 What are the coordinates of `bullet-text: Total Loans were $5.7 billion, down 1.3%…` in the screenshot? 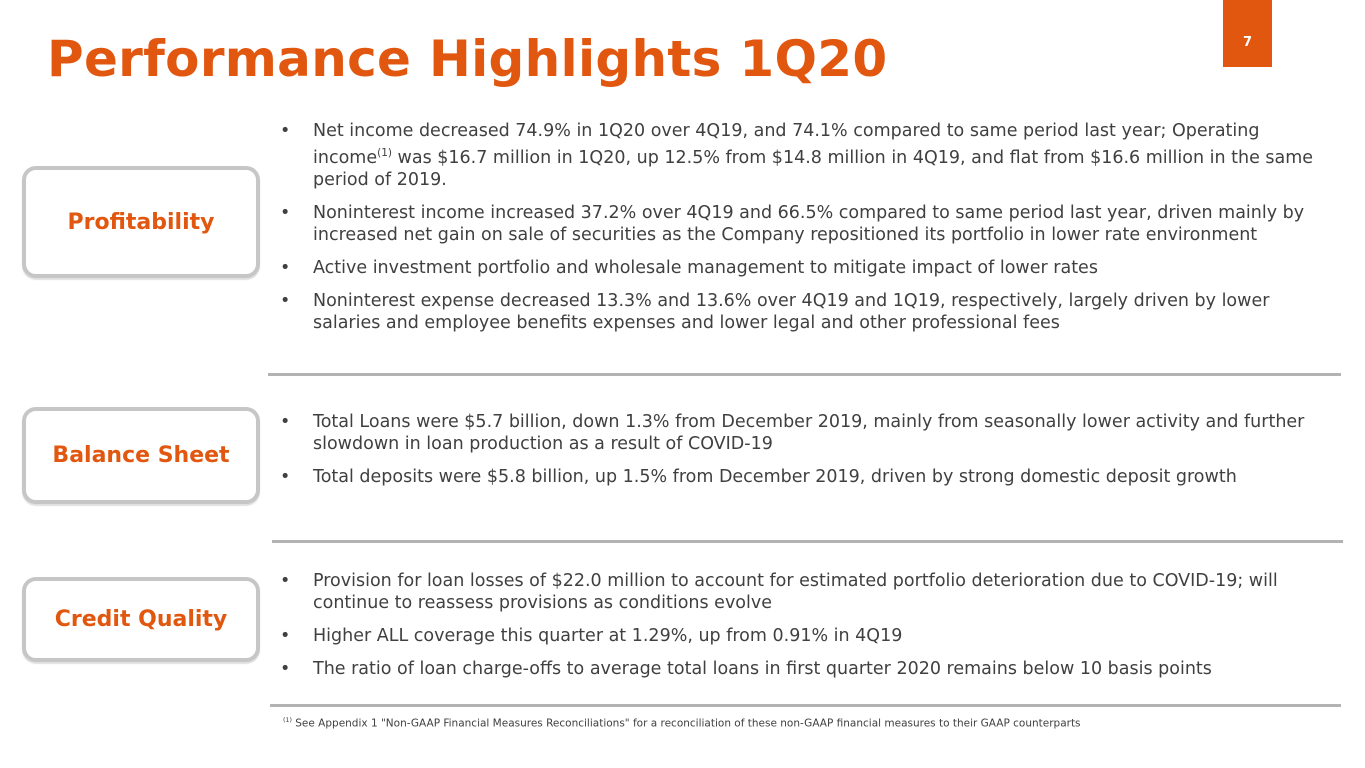 It's located at (809, 433).